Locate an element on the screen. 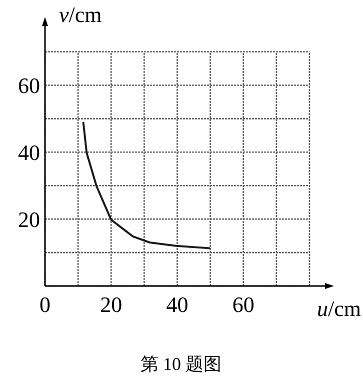  x-tick-label: 40 is located at coordinates (177, 304).